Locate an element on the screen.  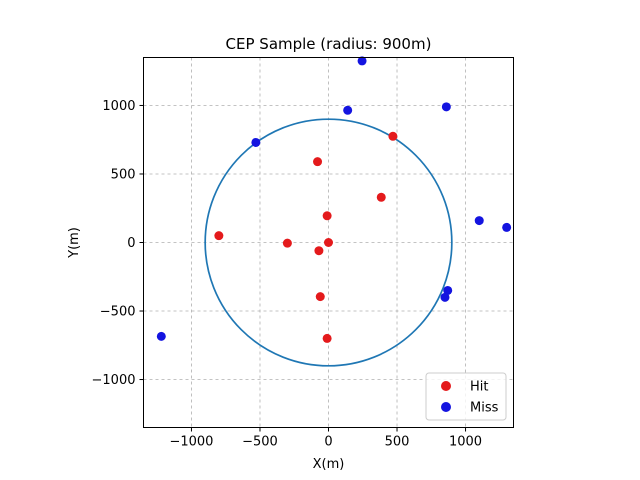
chart-title: CEP Sample (radius: 900m) is located at coordinates (329, 44).